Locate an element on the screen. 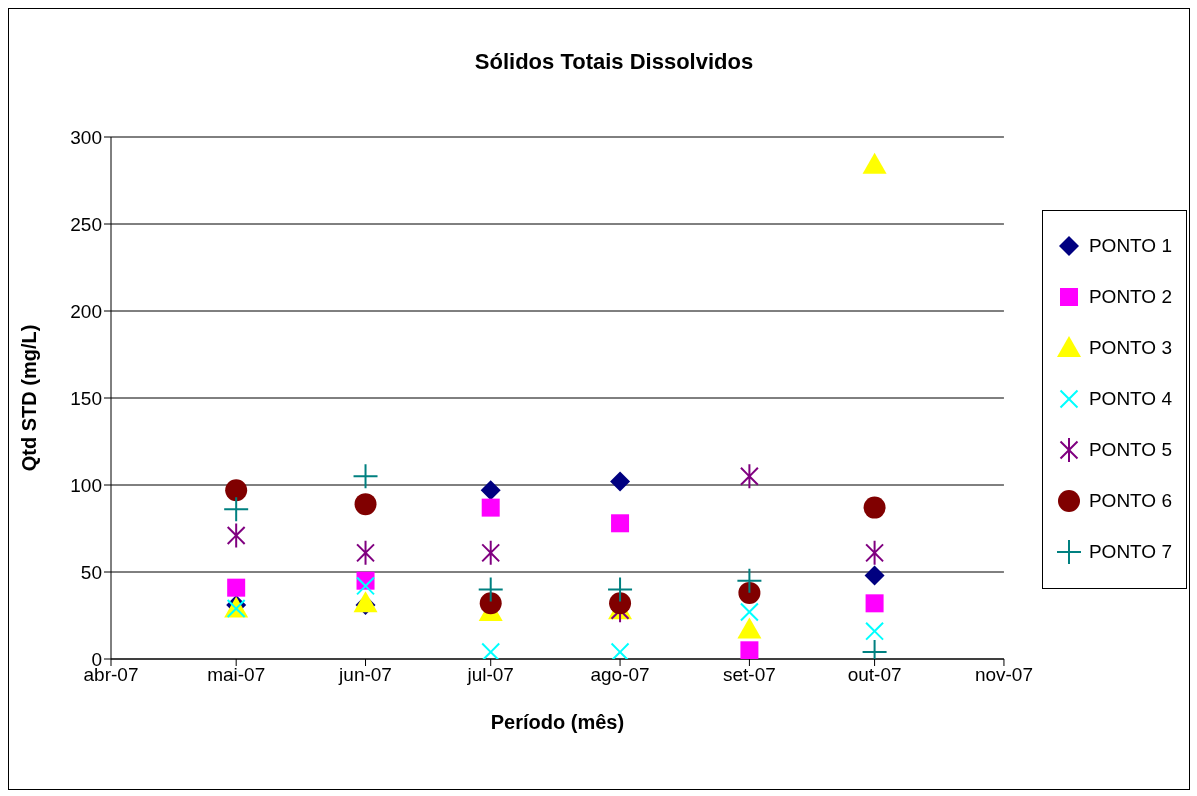  y-axis-title: Qtd STD (mg/L) is located at coordinates (29, 398).